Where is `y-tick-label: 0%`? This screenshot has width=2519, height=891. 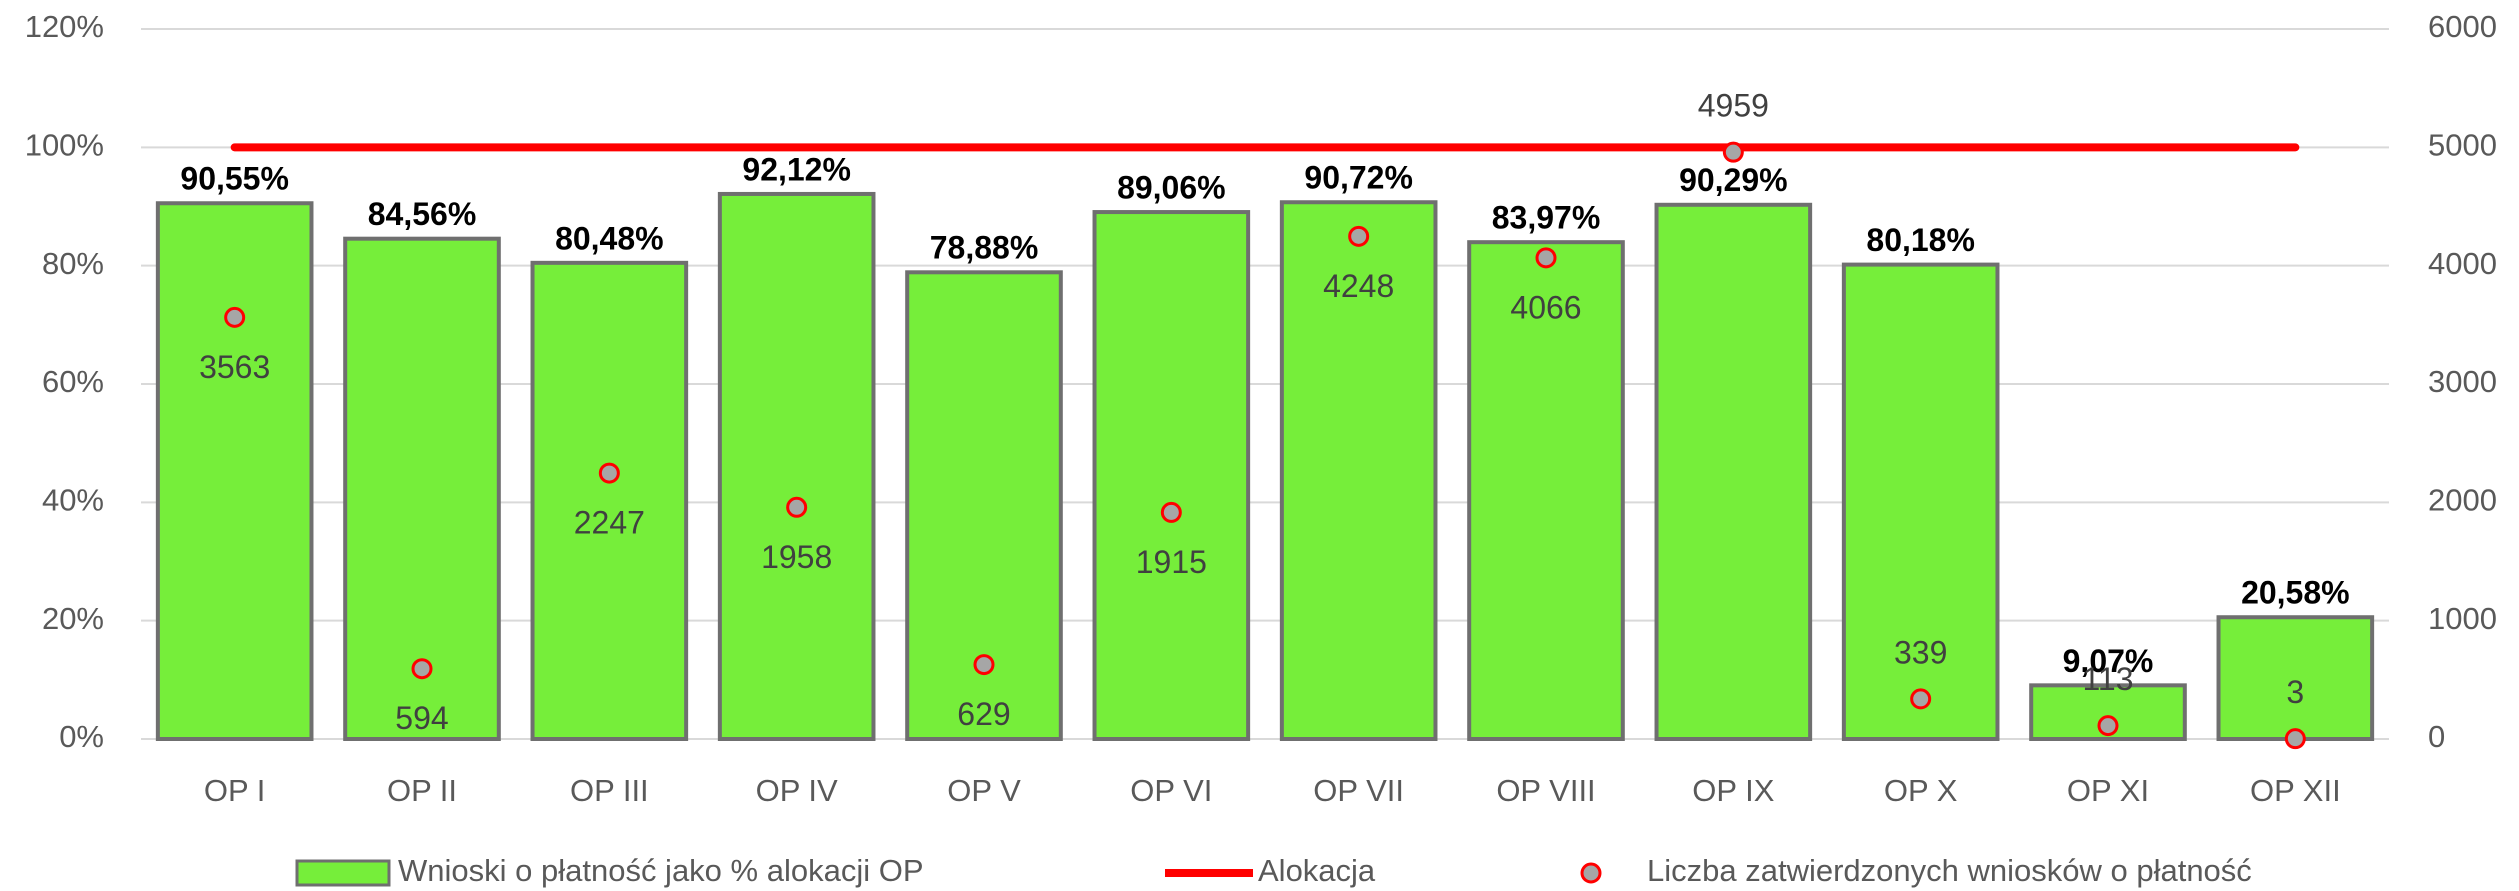 y-tick-label: 0% is located at coordinates (81, 736).